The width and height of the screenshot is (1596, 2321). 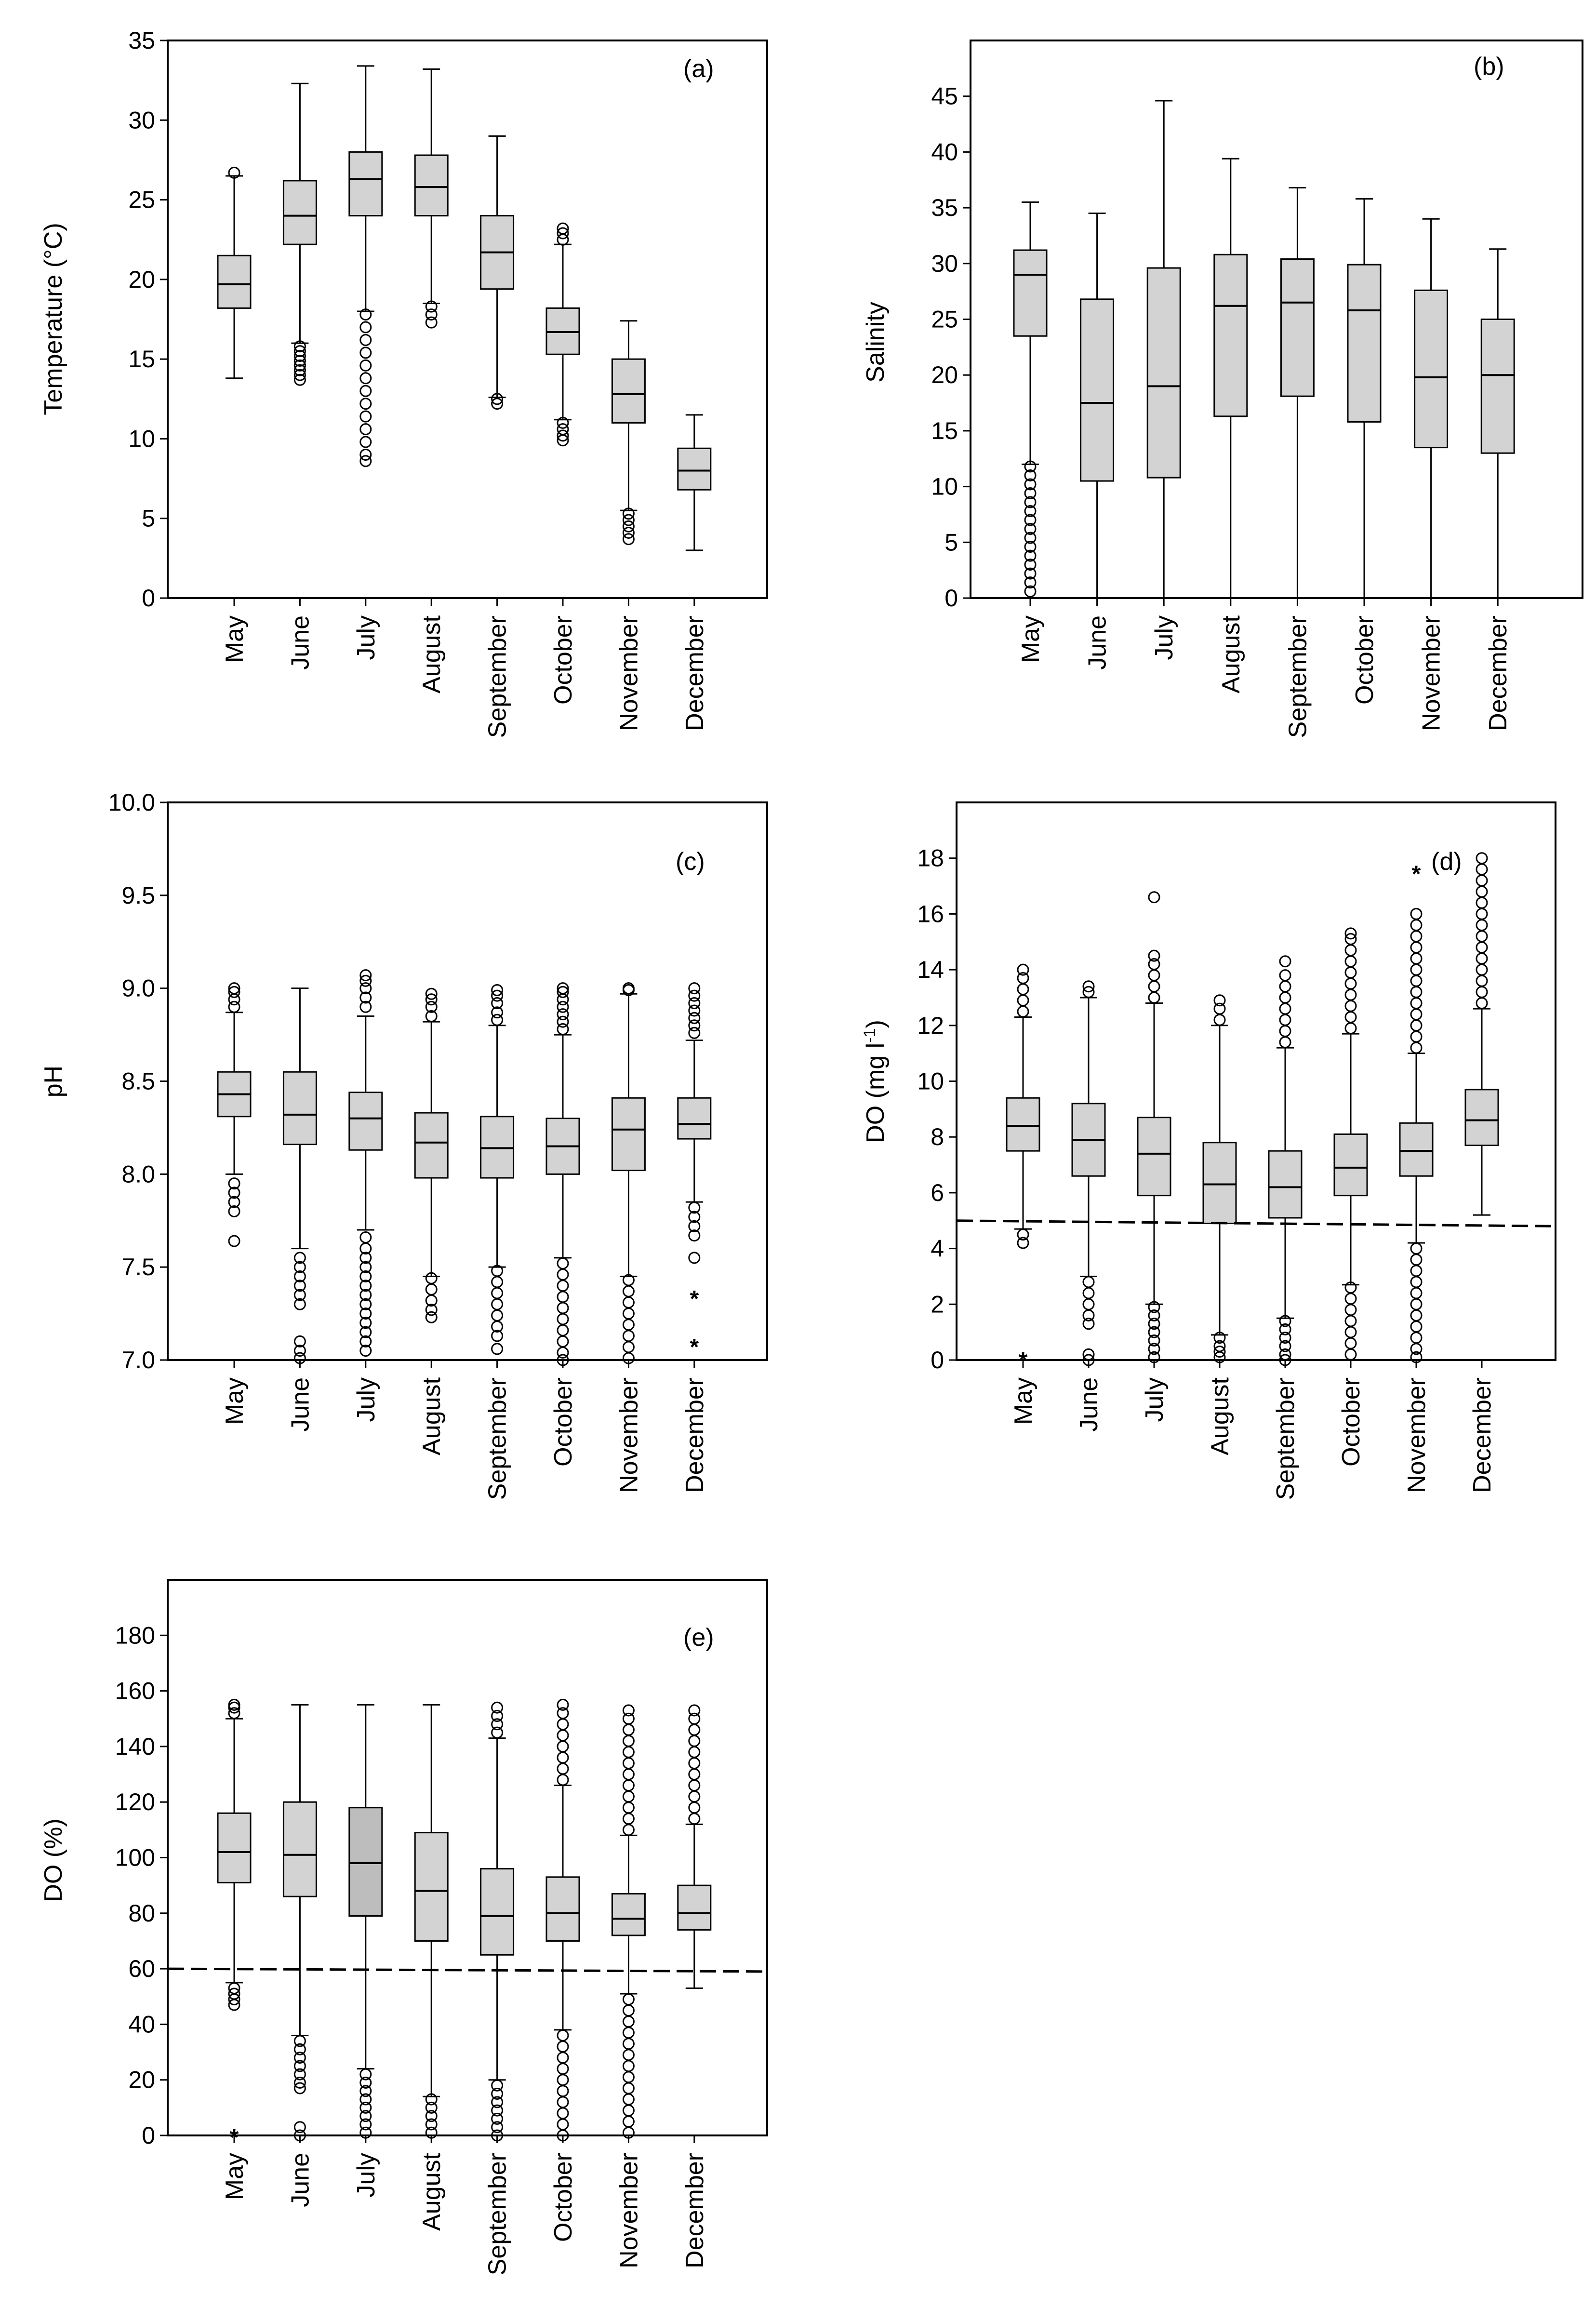 I want to click on panel-b-y-tick-label: 35, so click(x=944, y=207).